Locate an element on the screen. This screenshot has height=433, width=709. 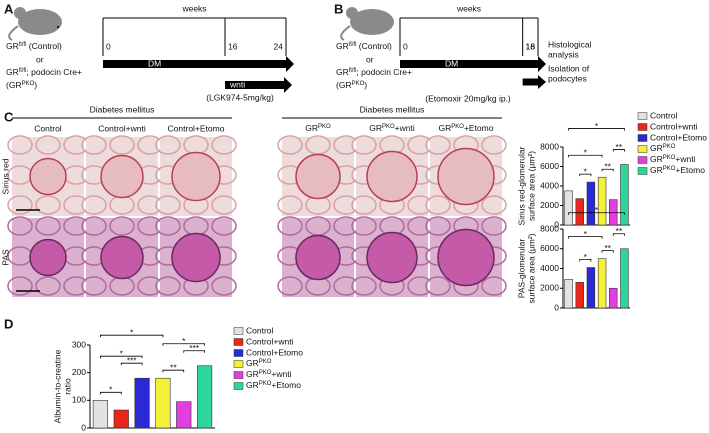
column-label: GRPKO+Etomo is located at coordinates (466, 128).